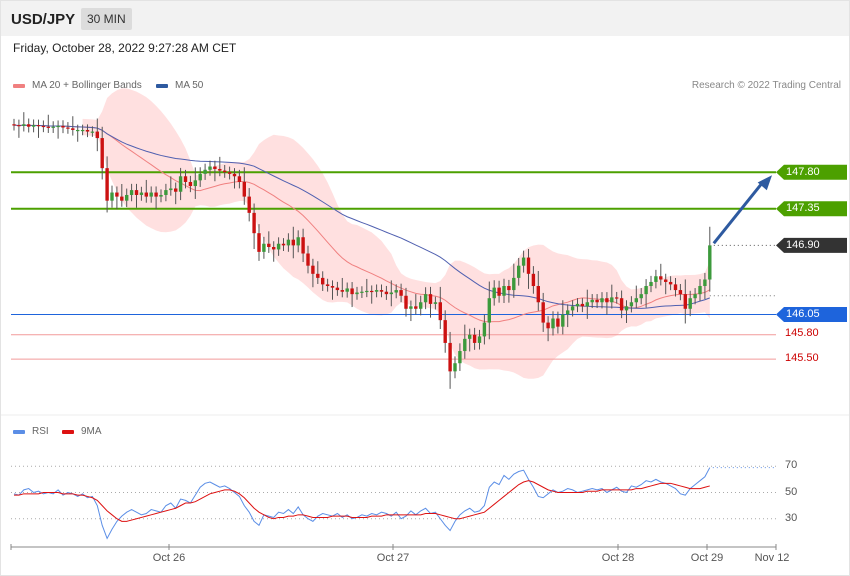  I want to click on ma20-swatch, so click(19, 85).